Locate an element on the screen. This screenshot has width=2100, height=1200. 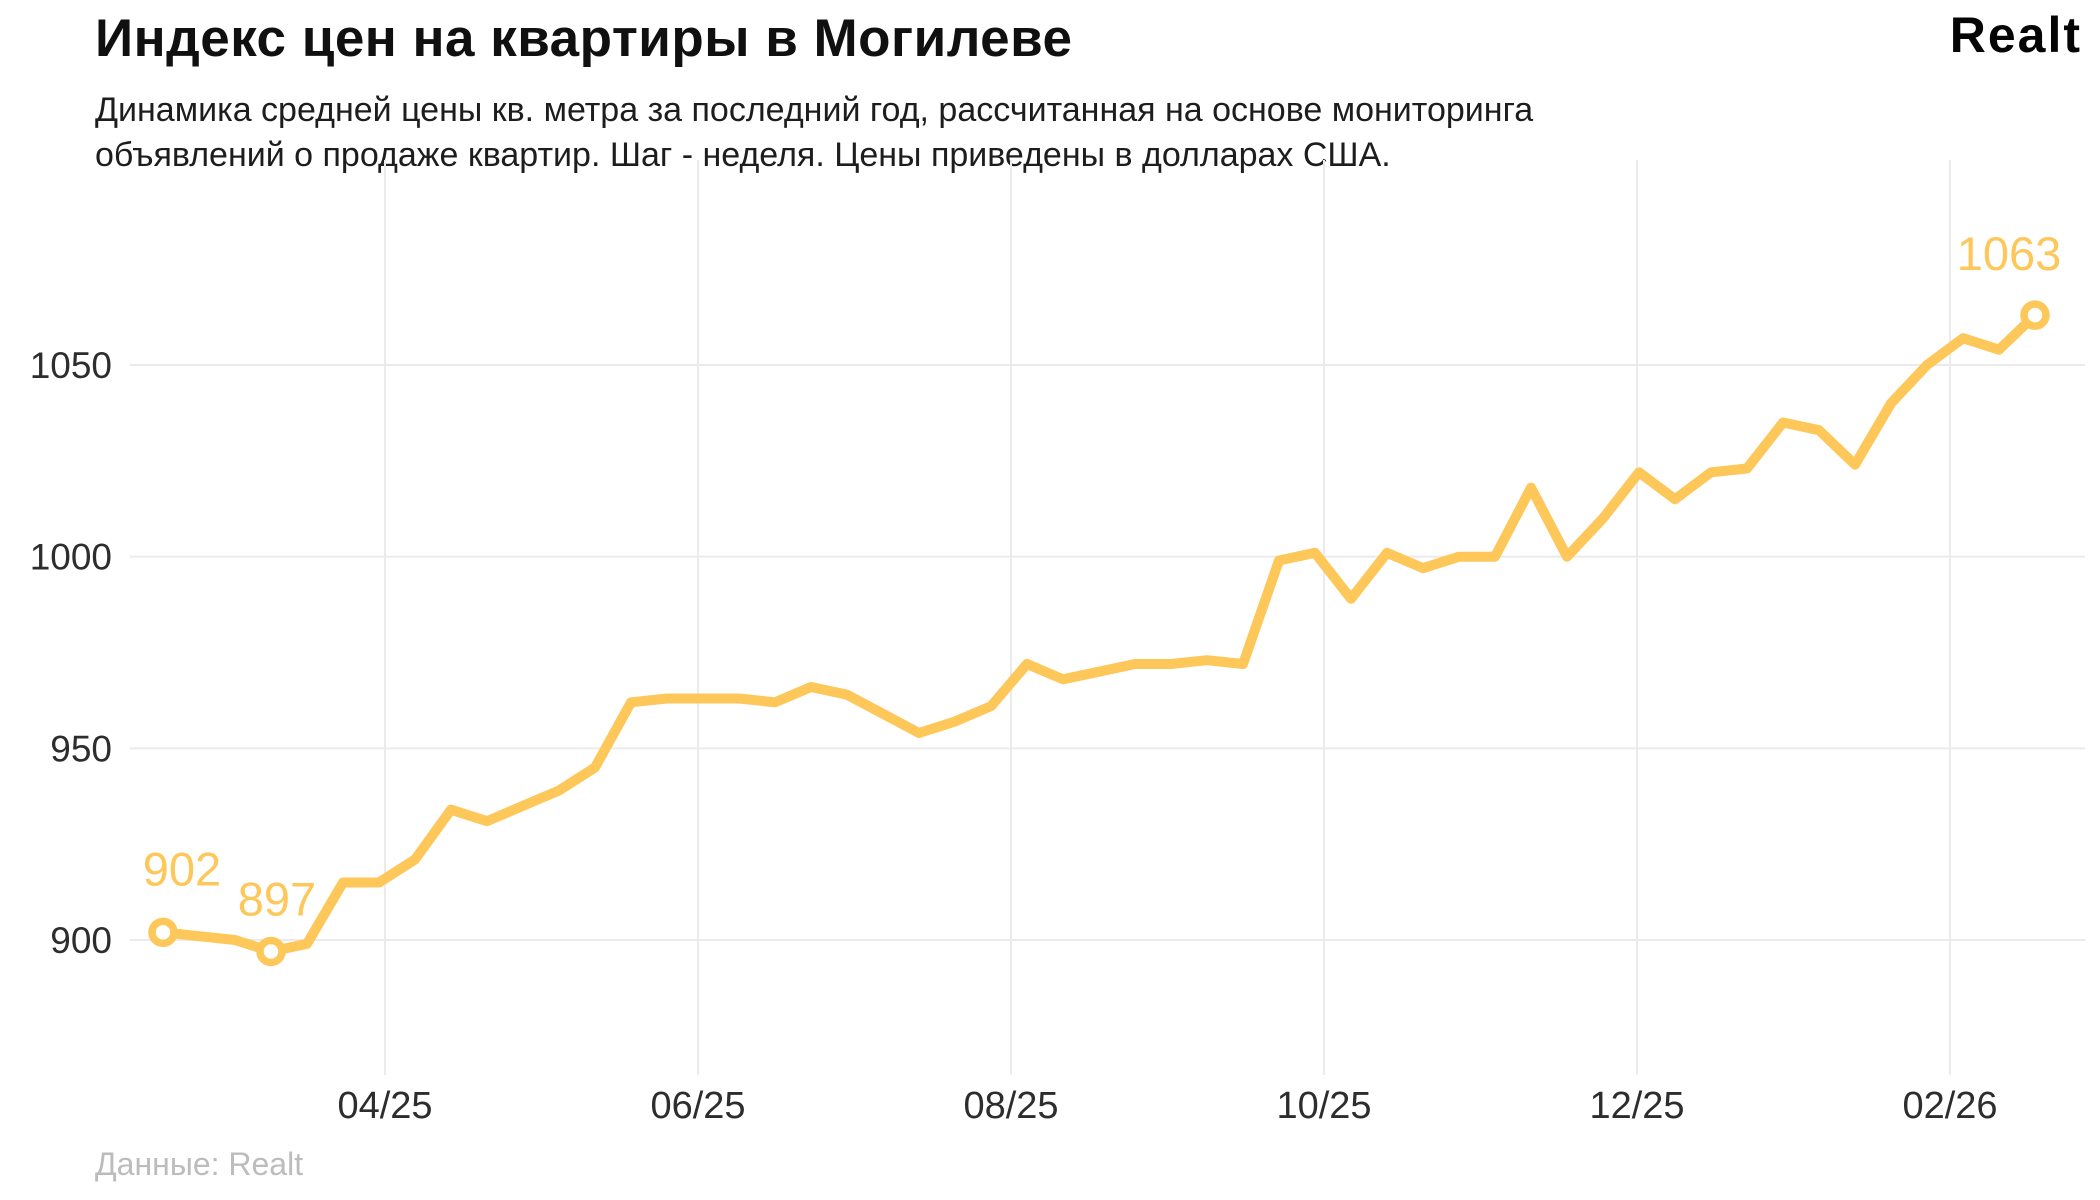
y-axis-tick-label: 950 is located at coordinates (81, 748).